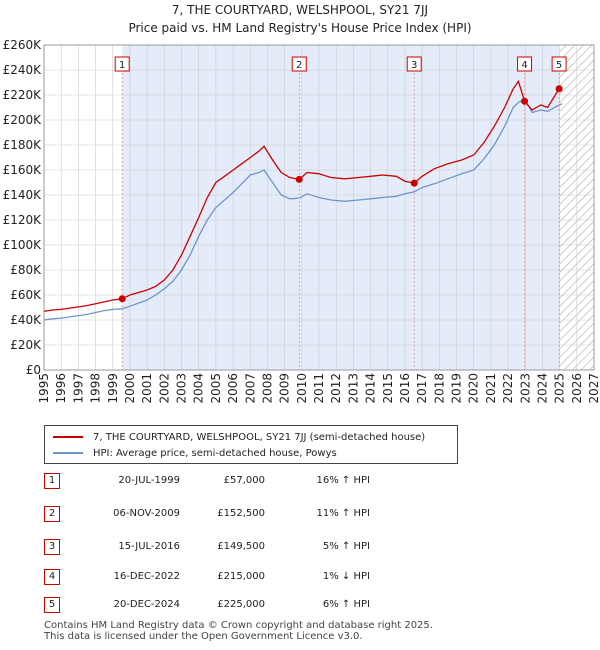 This screenshot has height=650, width=600. What do you see at coordinates (371, 388) in the screenshot?
I see `x-tick-label: 2014` at bounding box center [371, 388].